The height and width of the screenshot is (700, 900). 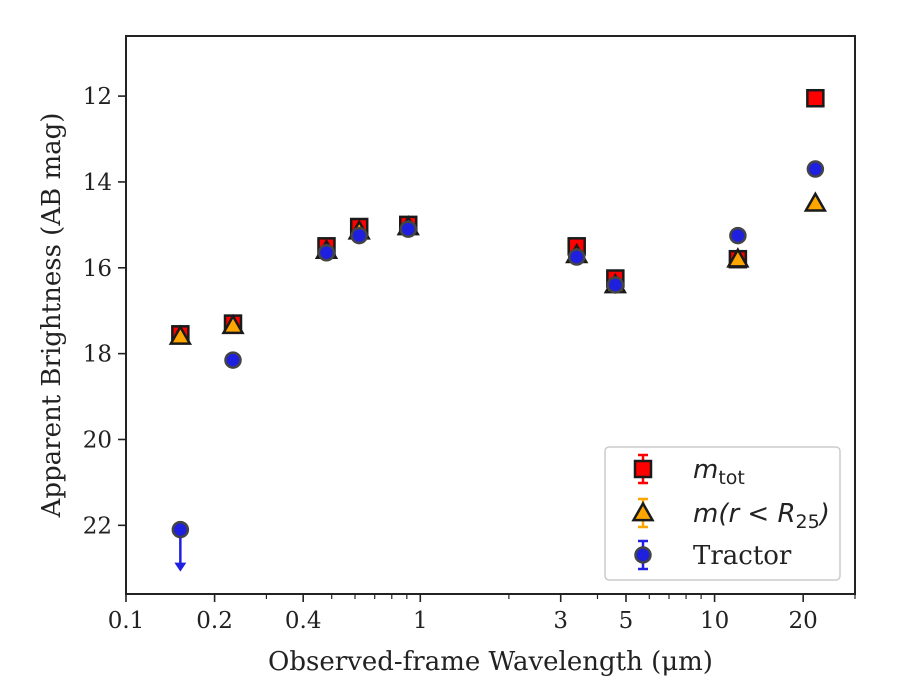 I want to click on legend-label: m(r < R25), so click(x=761, y=516).